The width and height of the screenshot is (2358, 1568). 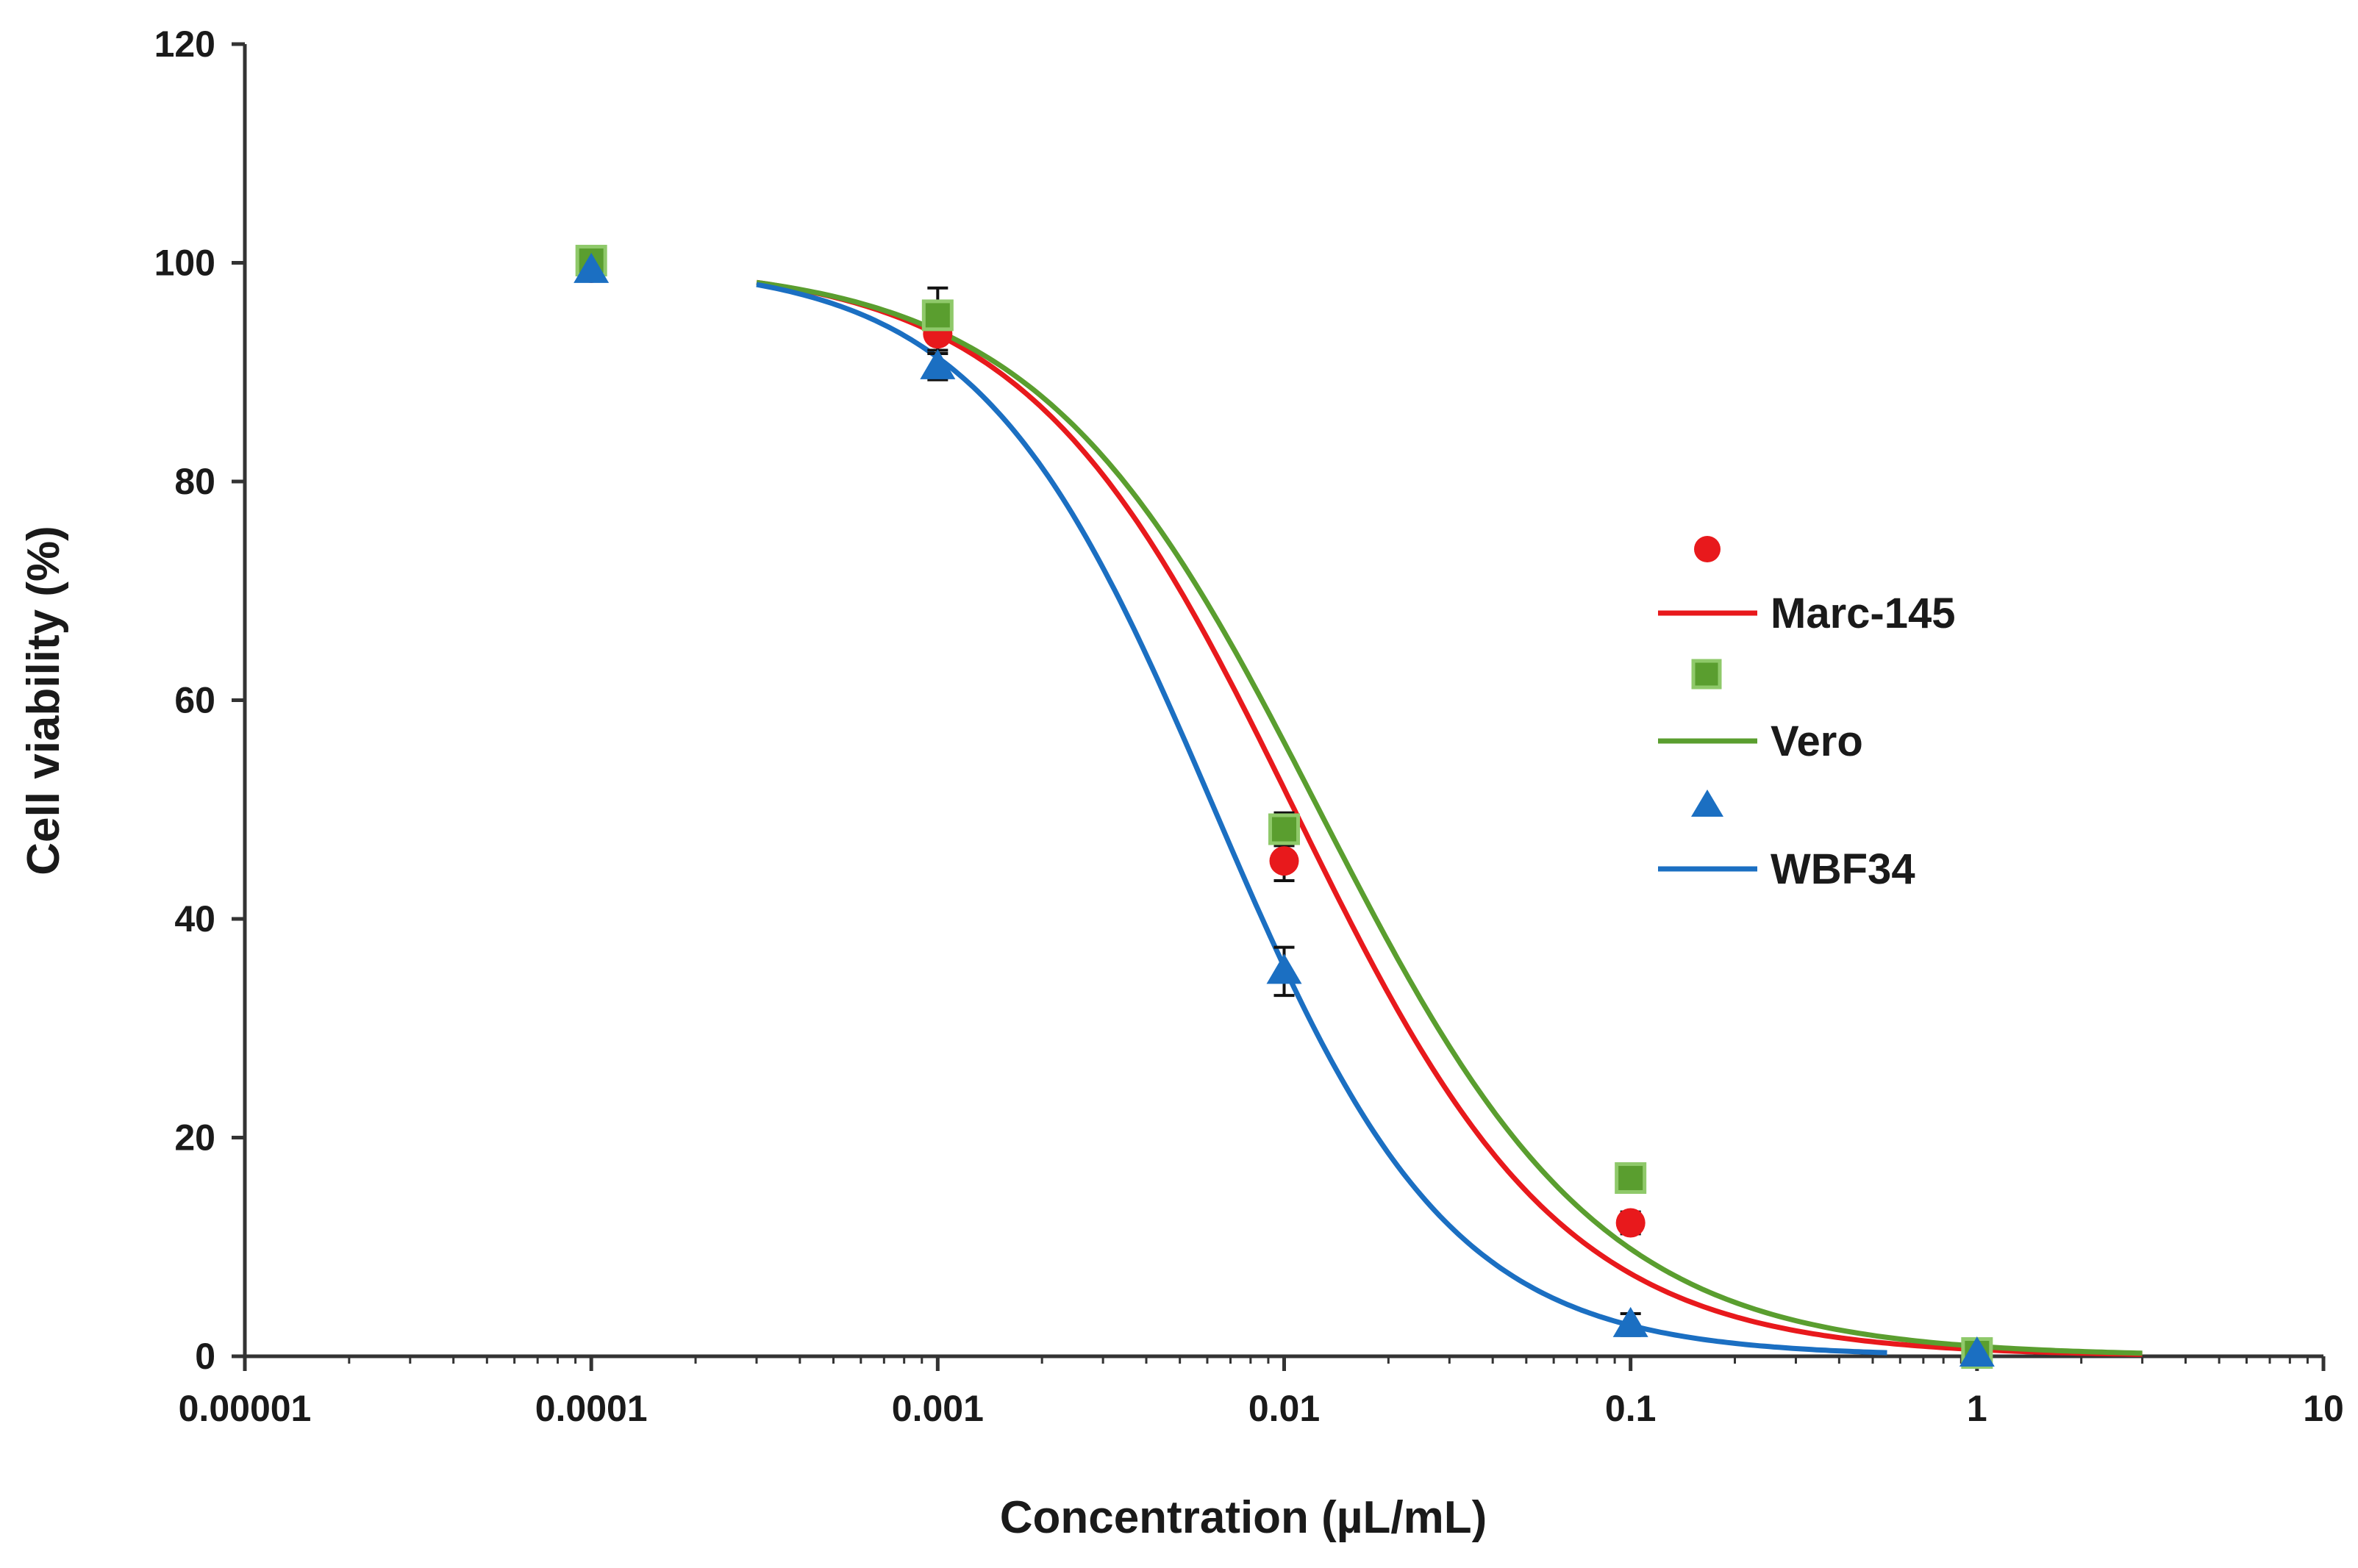 I want to click on y-tick-label: 0, so click(x=205, y=1356).